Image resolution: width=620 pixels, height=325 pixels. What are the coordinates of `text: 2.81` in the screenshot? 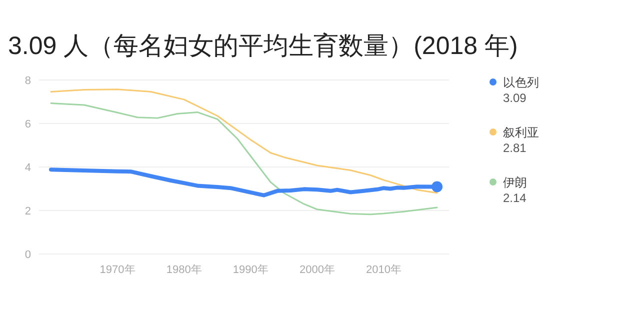 It's located at (515, 148).